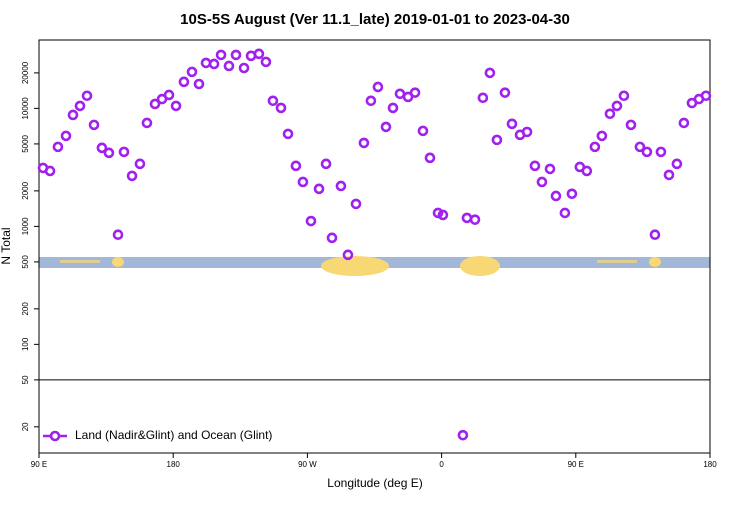  I want to click on y-tick-label: 20000, so click(25, 72).